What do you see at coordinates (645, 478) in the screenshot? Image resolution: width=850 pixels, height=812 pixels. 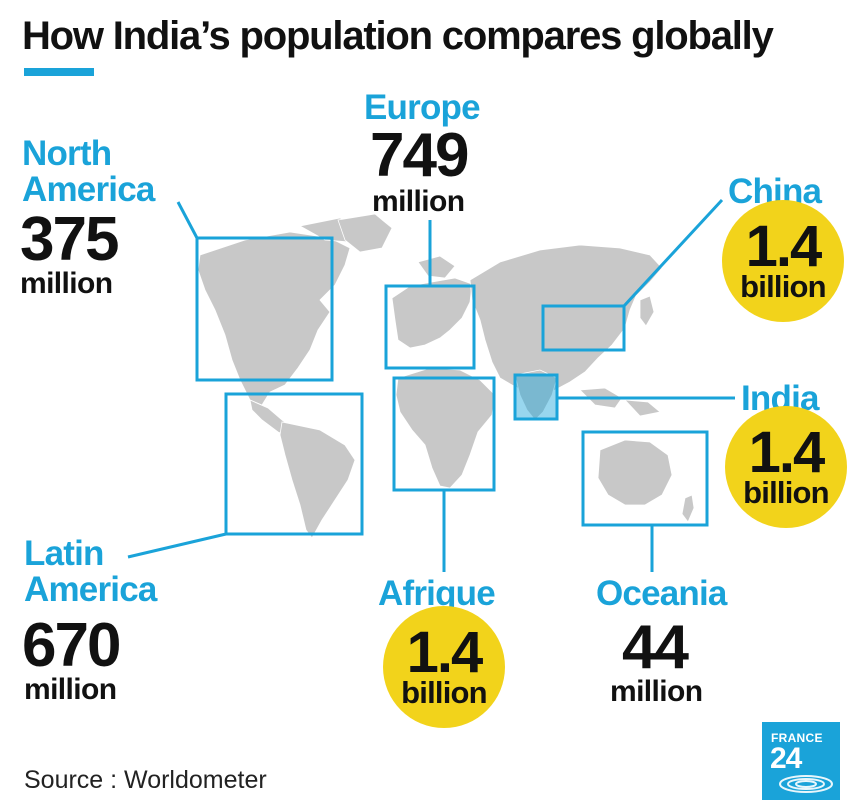 I see `oceania-box` at bounding box center [645, 478].